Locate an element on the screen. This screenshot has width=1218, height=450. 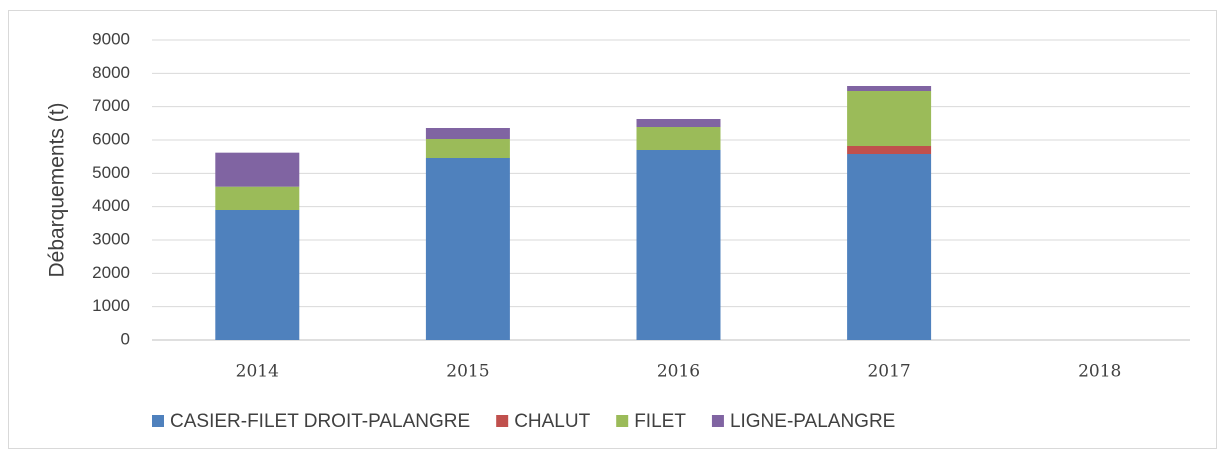
y-tick-label: 1000 is located at coordinates (111, 305).